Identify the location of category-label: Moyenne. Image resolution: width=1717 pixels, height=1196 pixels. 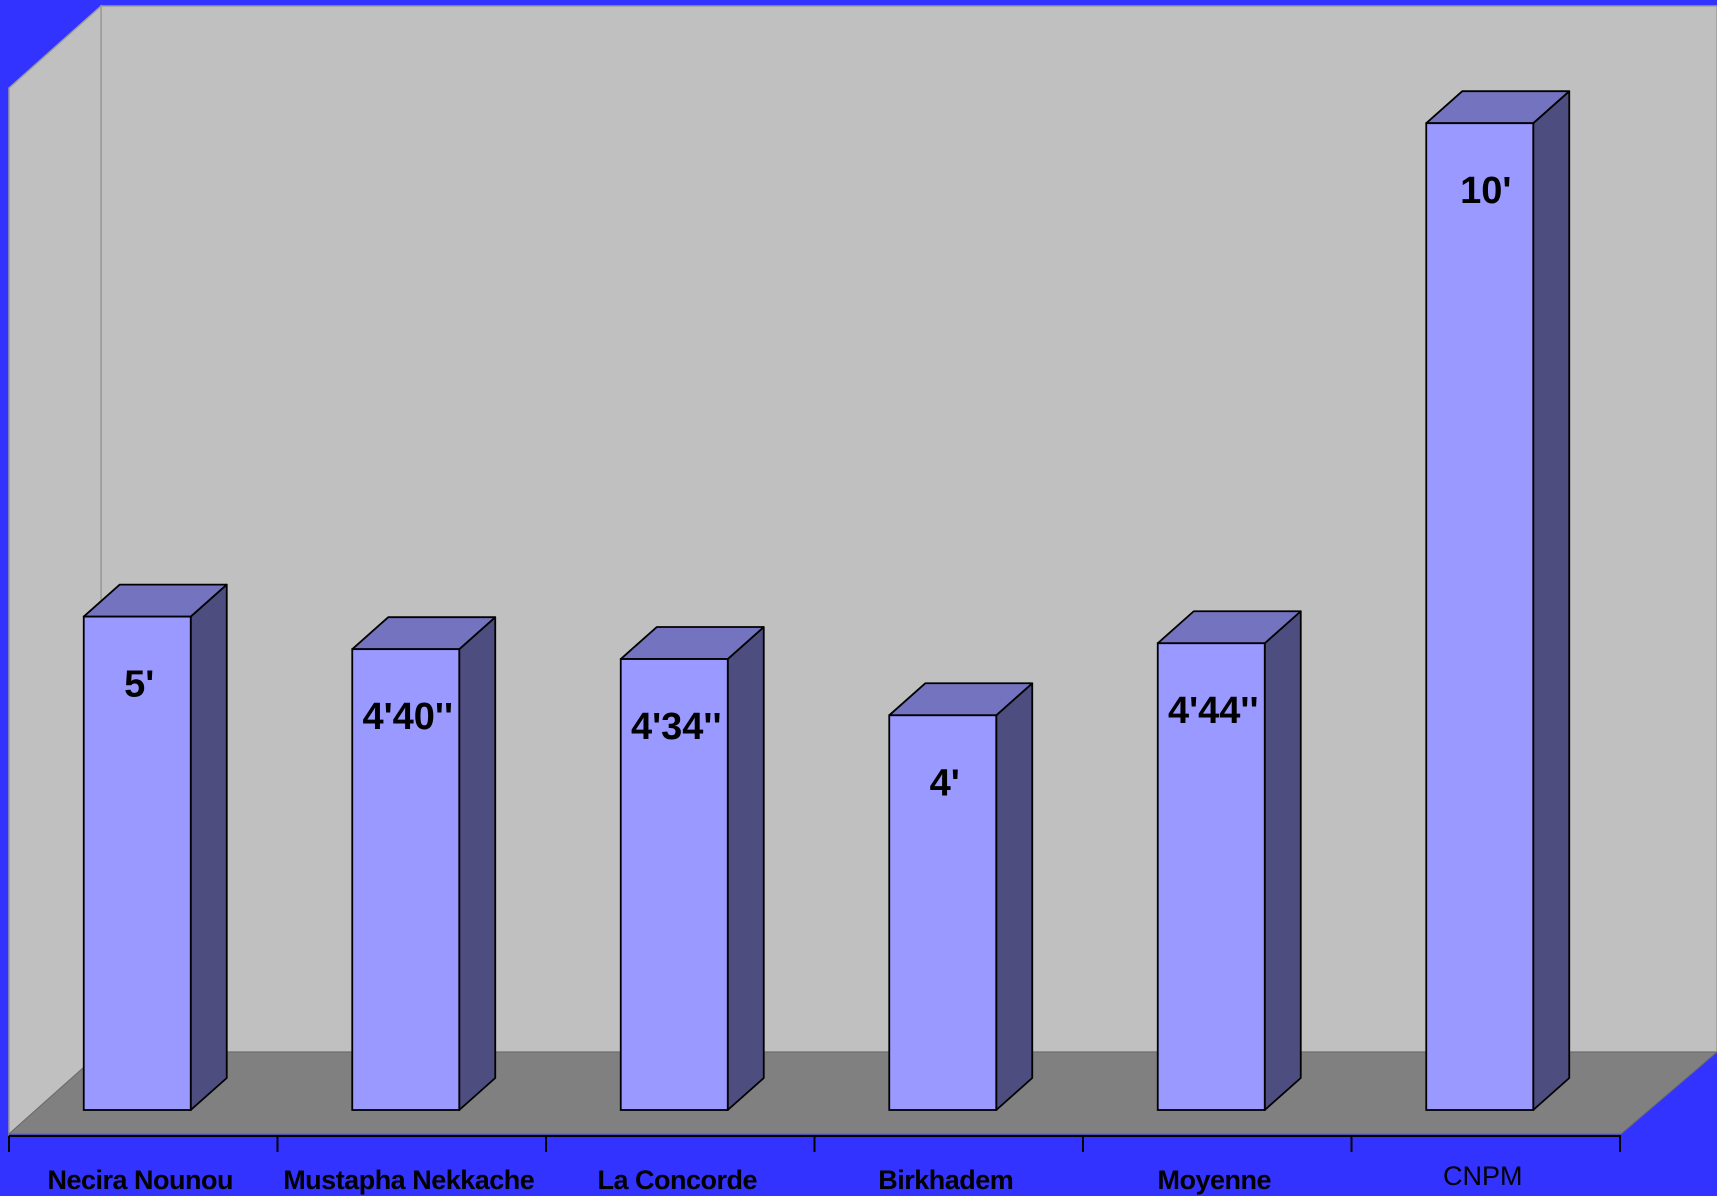
(1214, 1180).